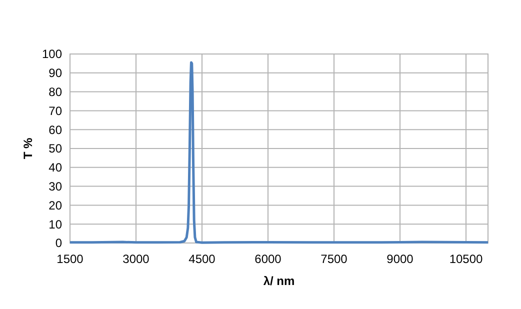  What do you see at coordinates (55, 149) in the screenshot?
I see `y-tick-label: 50` at bounding box center [55, 149].